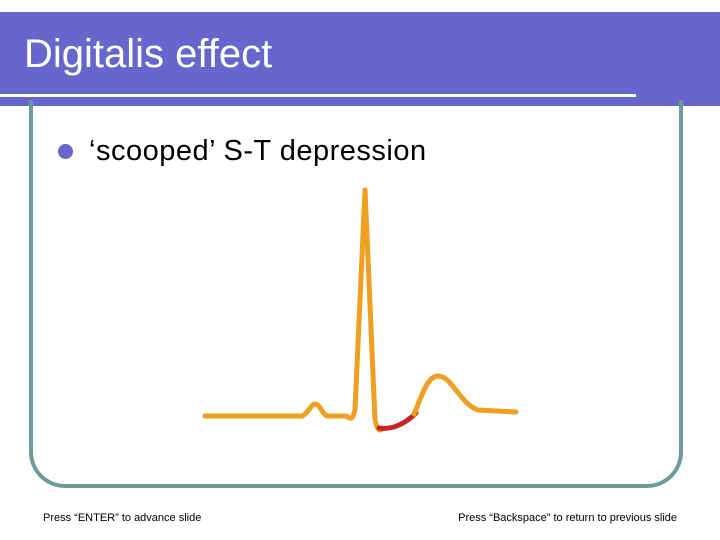 Image resolution: width=720 pixels, height=540 pixels. What do you see at coordinates (258, 150) in the screenshot?
I see `bullet-text: ‘scooped’ S-T depression` at bounding box center [258, 150].